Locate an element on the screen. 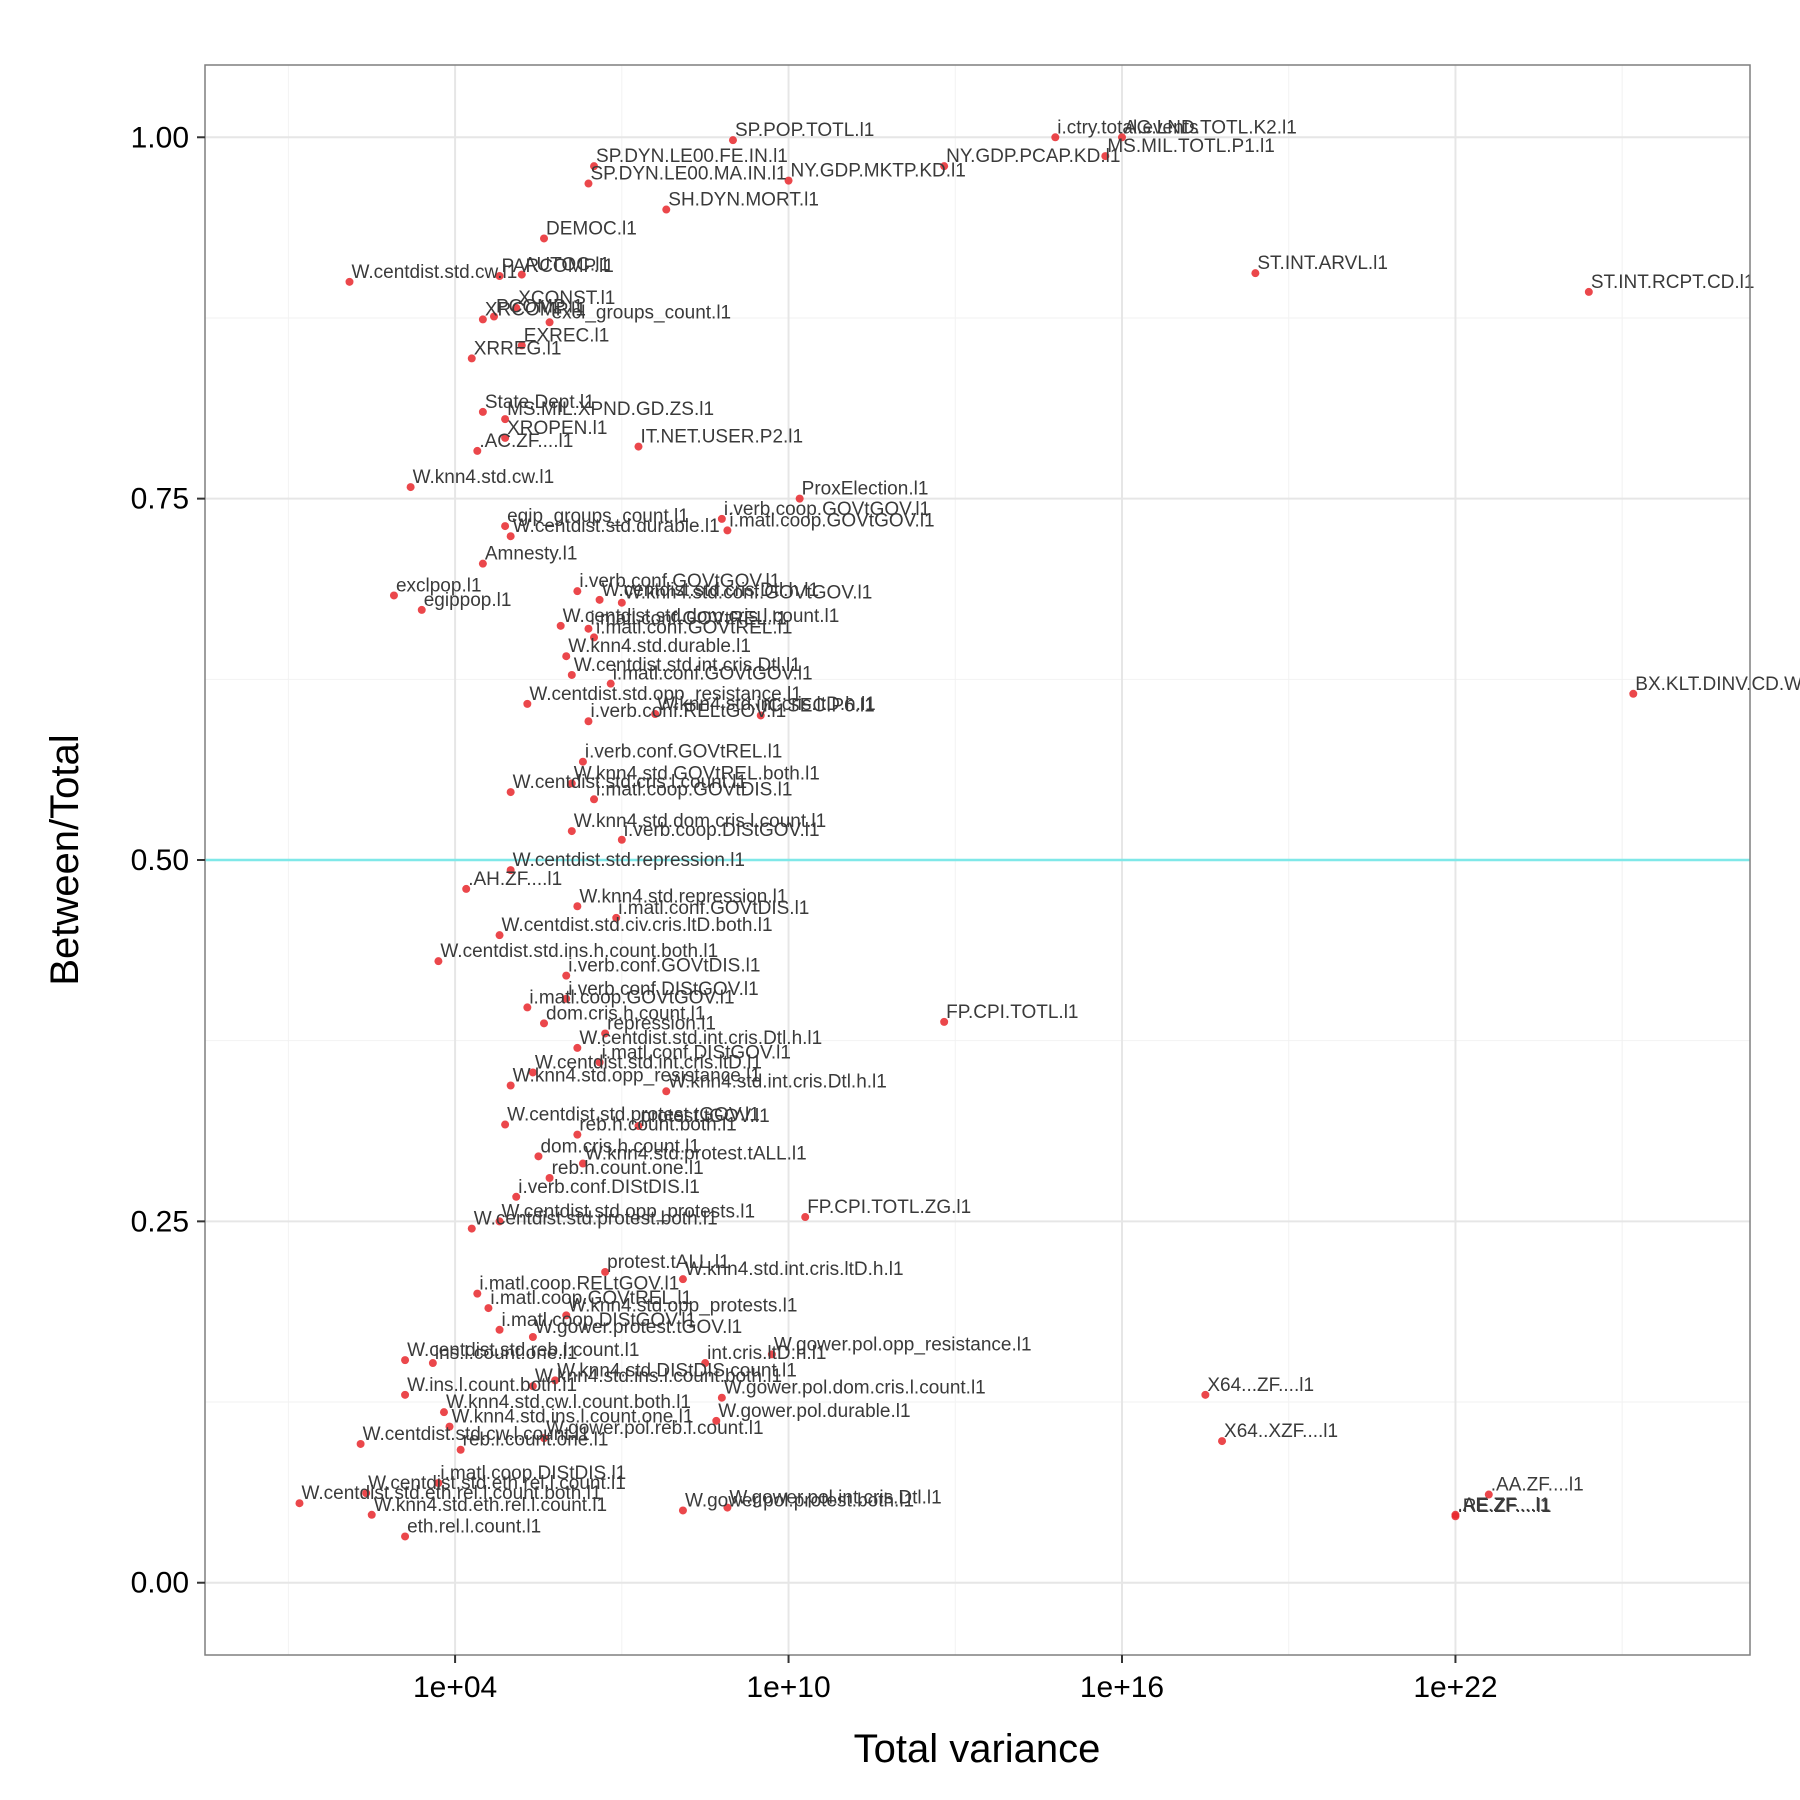 The height and width of the screenshot is (1800, 1800). data-label: i.verb.conf.GOVtGOV.l1 is located at coordinates (679, 581).